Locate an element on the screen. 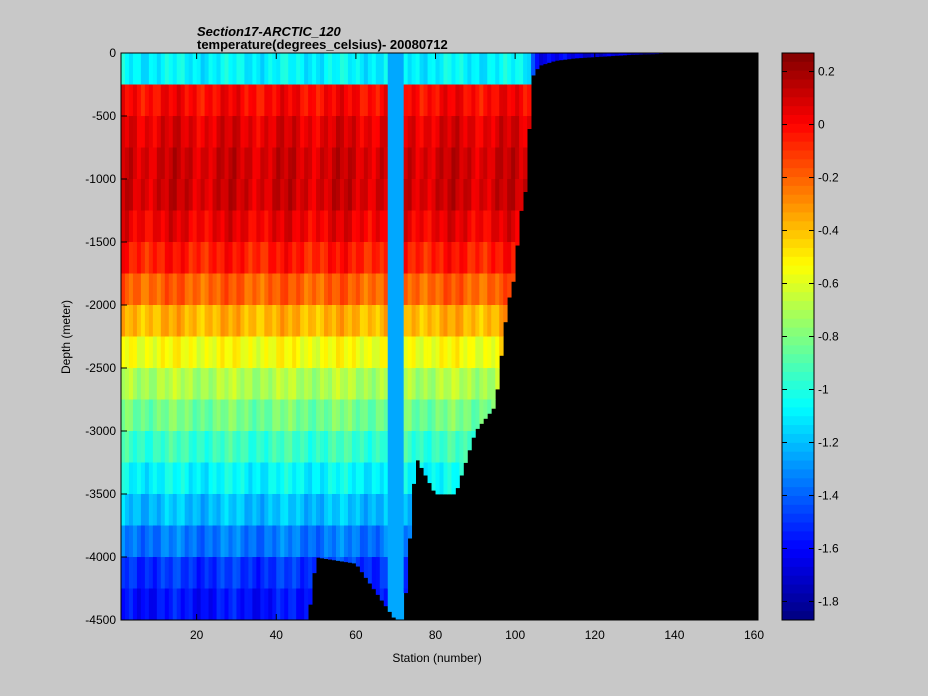  y-tick-label: 0 is located at coordinates (112, 53).